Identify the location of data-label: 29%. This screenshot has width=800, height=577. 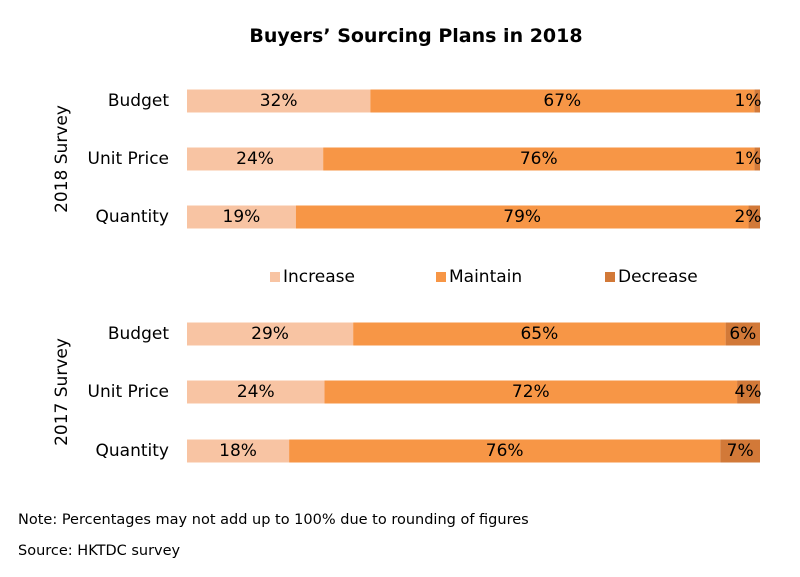
(270, 334).